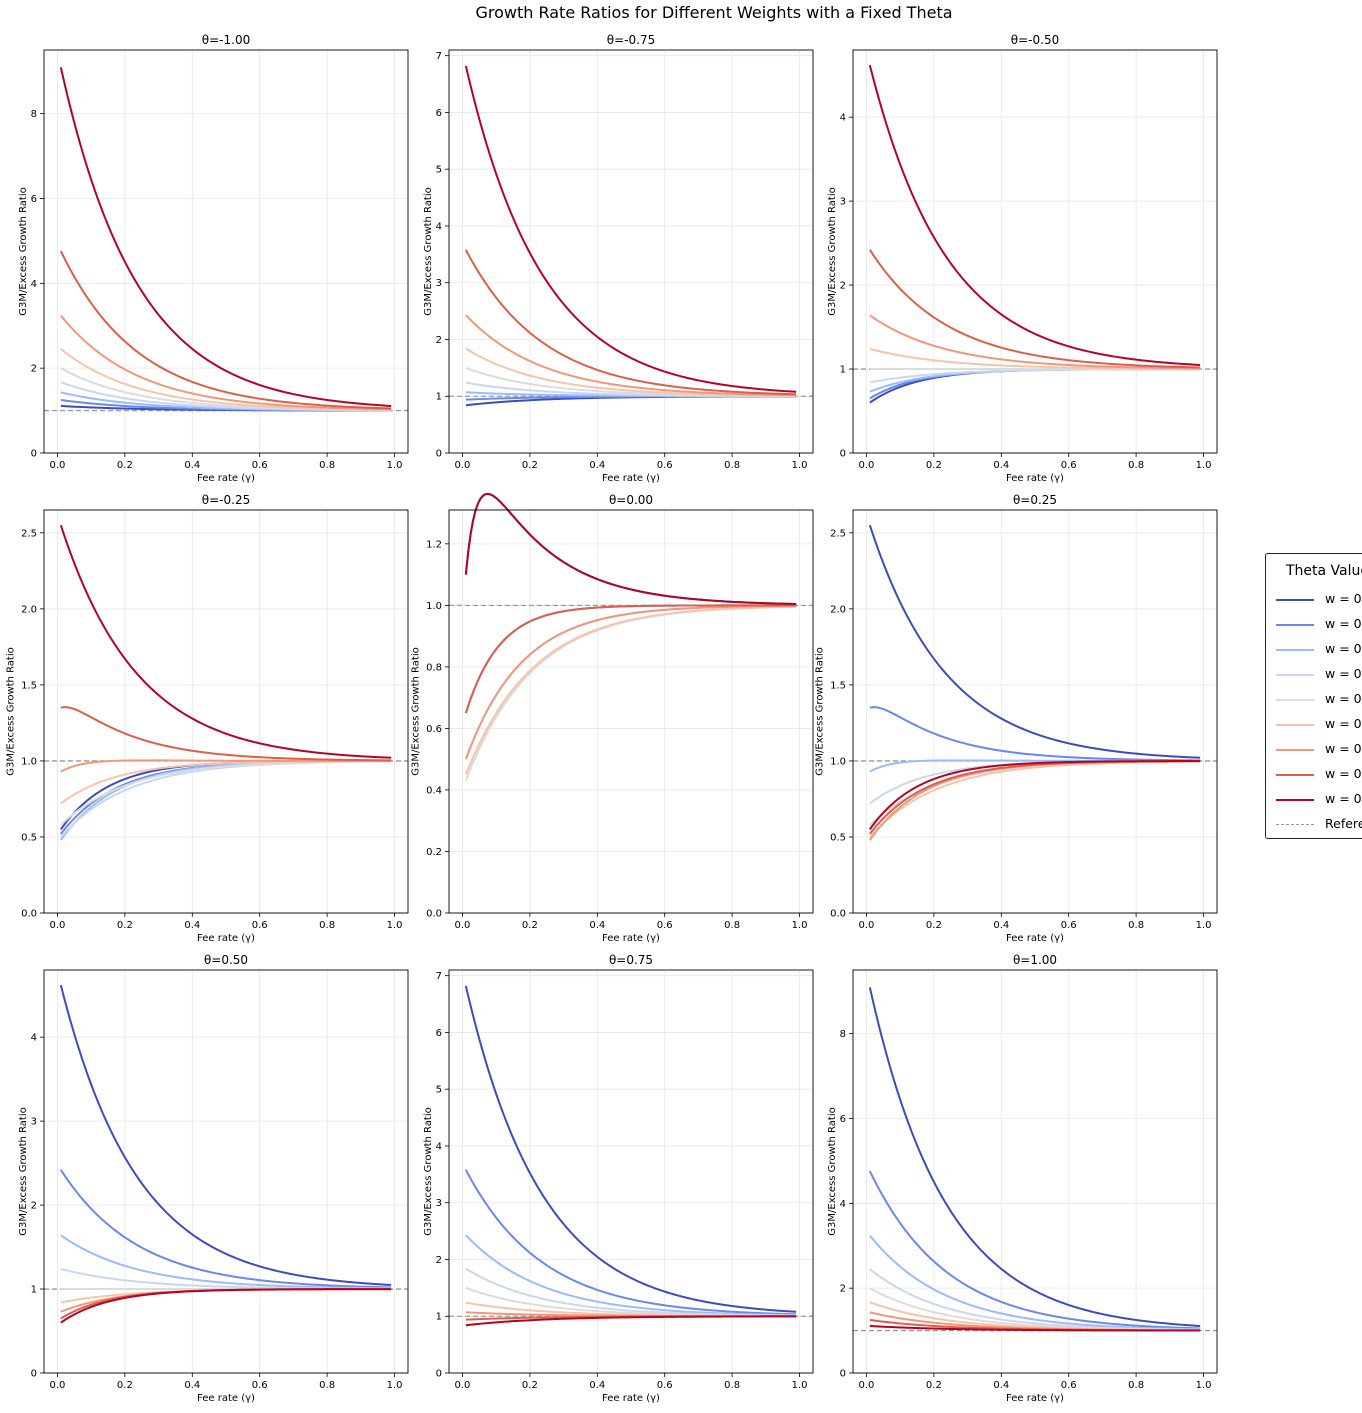  What do you see at coordinates (843, 202) in the screenshot?
I see `y-tick-label: 3` at bounding box center [843, 202].